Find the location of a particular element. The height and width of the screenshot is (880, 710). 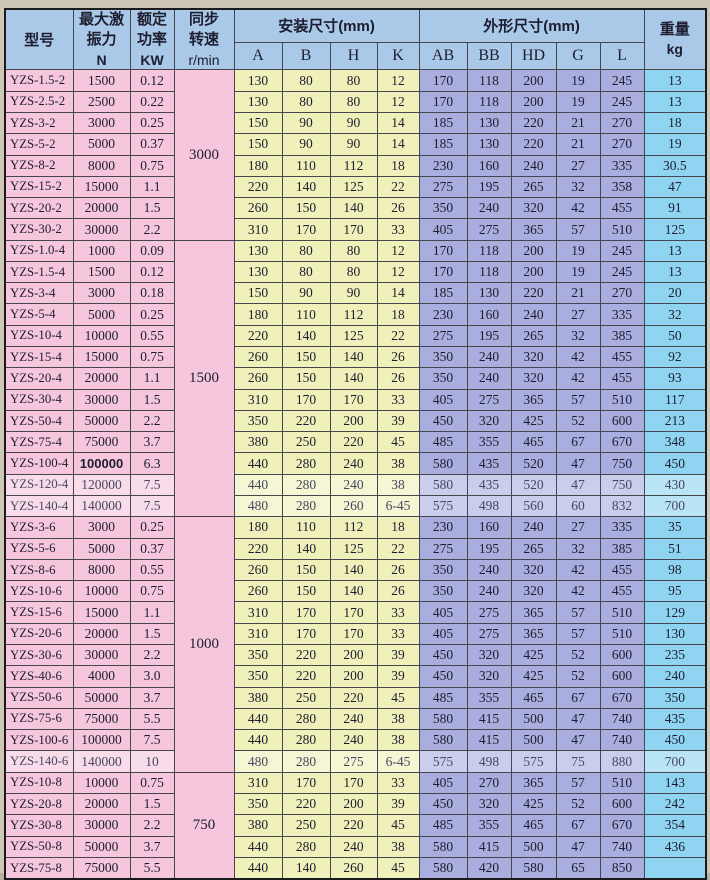

cell-weight: 51 is located at coordinates (675, 548).